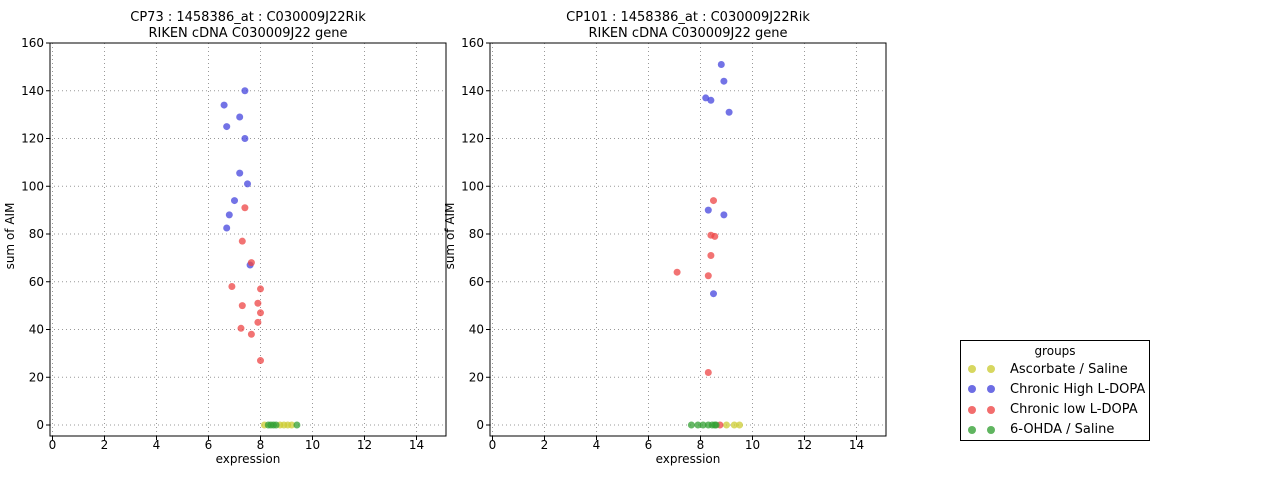 The height and width of the screenshot is (480, 1280). I want to click on legend-entry: Chronic low L-DOPA, so click(1055, 410).